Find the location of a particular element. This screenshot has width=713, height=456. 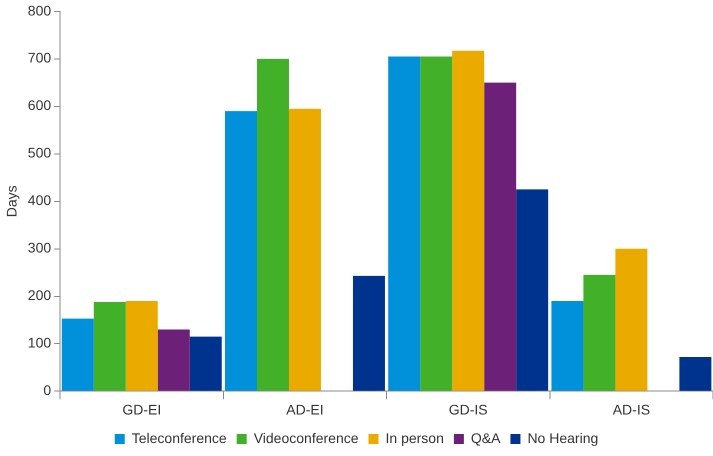

y-tick-label: 400 is located at coordinates (40, 200).